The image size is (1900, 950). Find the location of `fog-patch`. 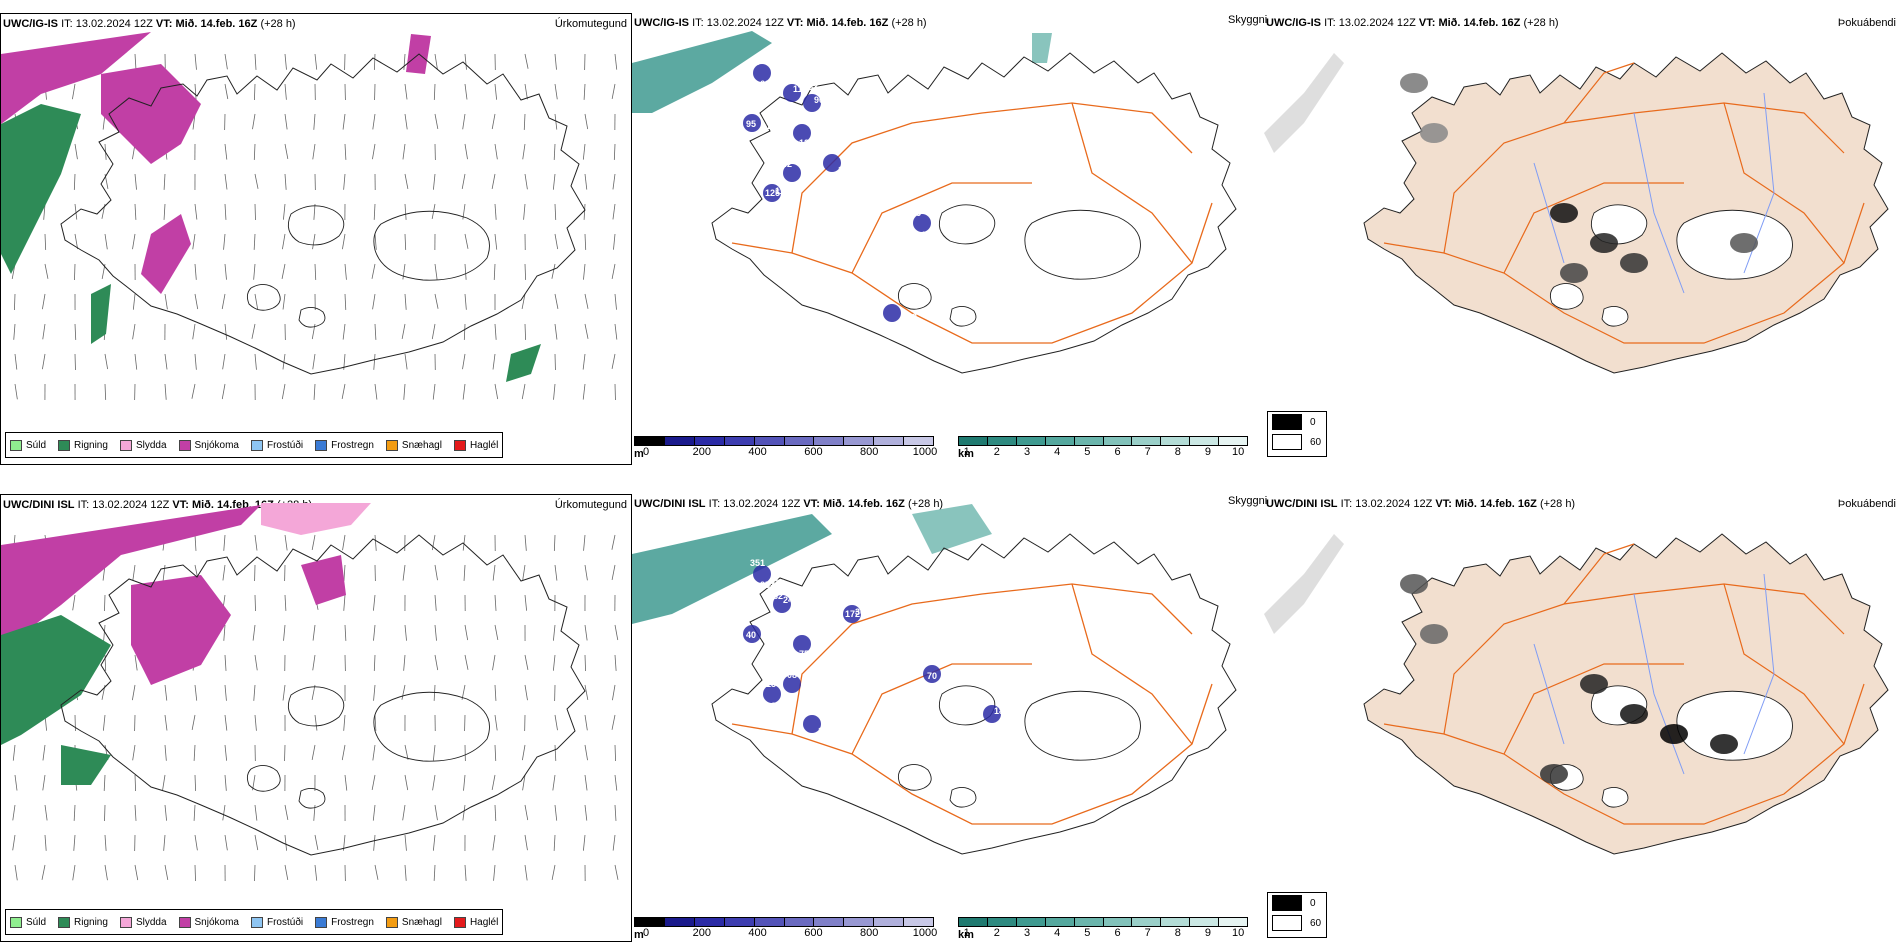

fog-patch is located at coordinates (1554, 774).